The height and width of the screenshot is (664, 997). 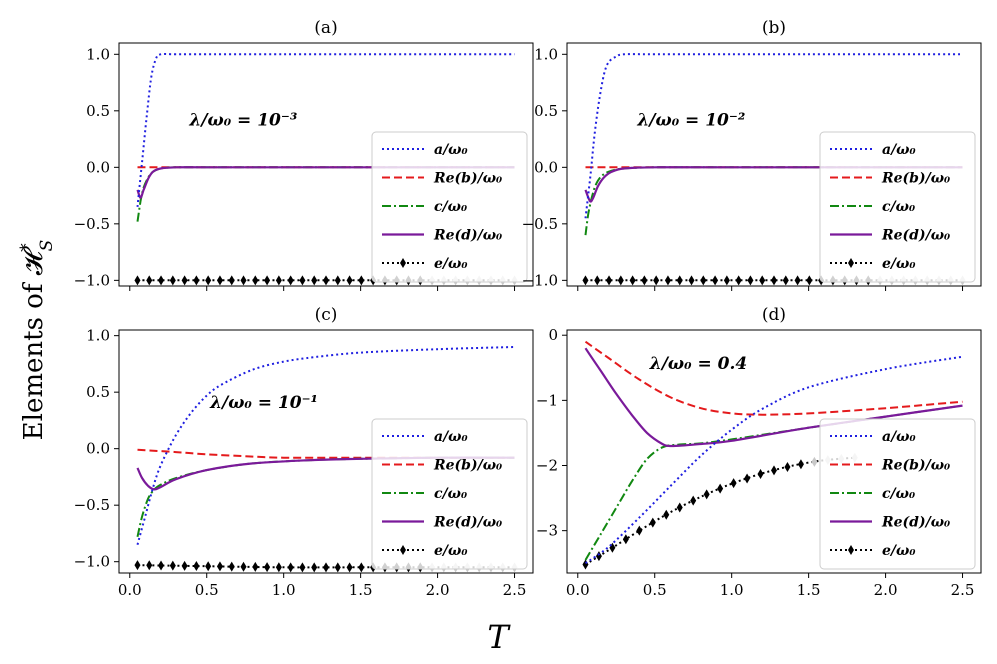 What do you see at coordinates (690, 121) in the screenshot?
I see `lambda-annotation: λ/ω₀ = 10⁻²` at bounding box center [690, 121].